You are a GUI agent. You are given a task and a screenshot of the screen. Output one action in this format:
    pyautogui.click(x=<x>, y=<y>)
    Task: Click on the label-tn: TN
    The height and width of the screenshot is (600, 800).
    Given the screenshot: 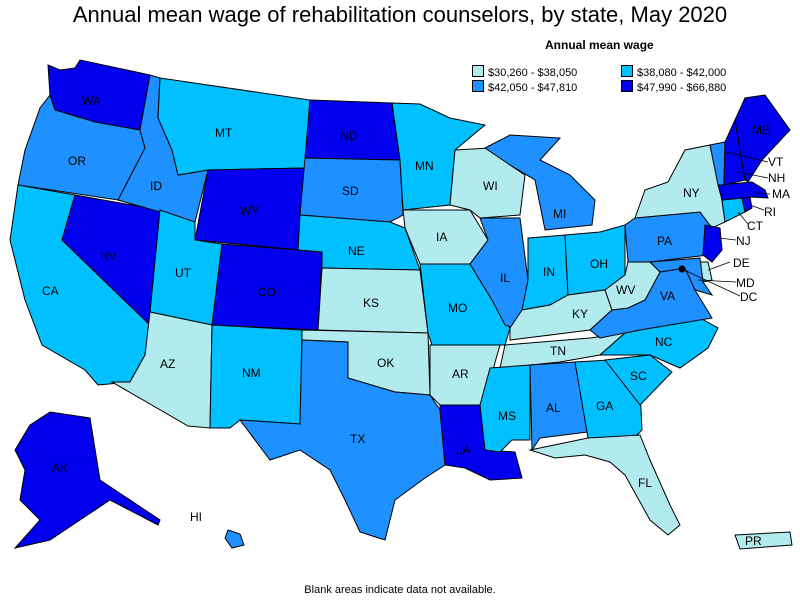 What is the action you would take?
    pyautogui.click(x=558, y=351)
    